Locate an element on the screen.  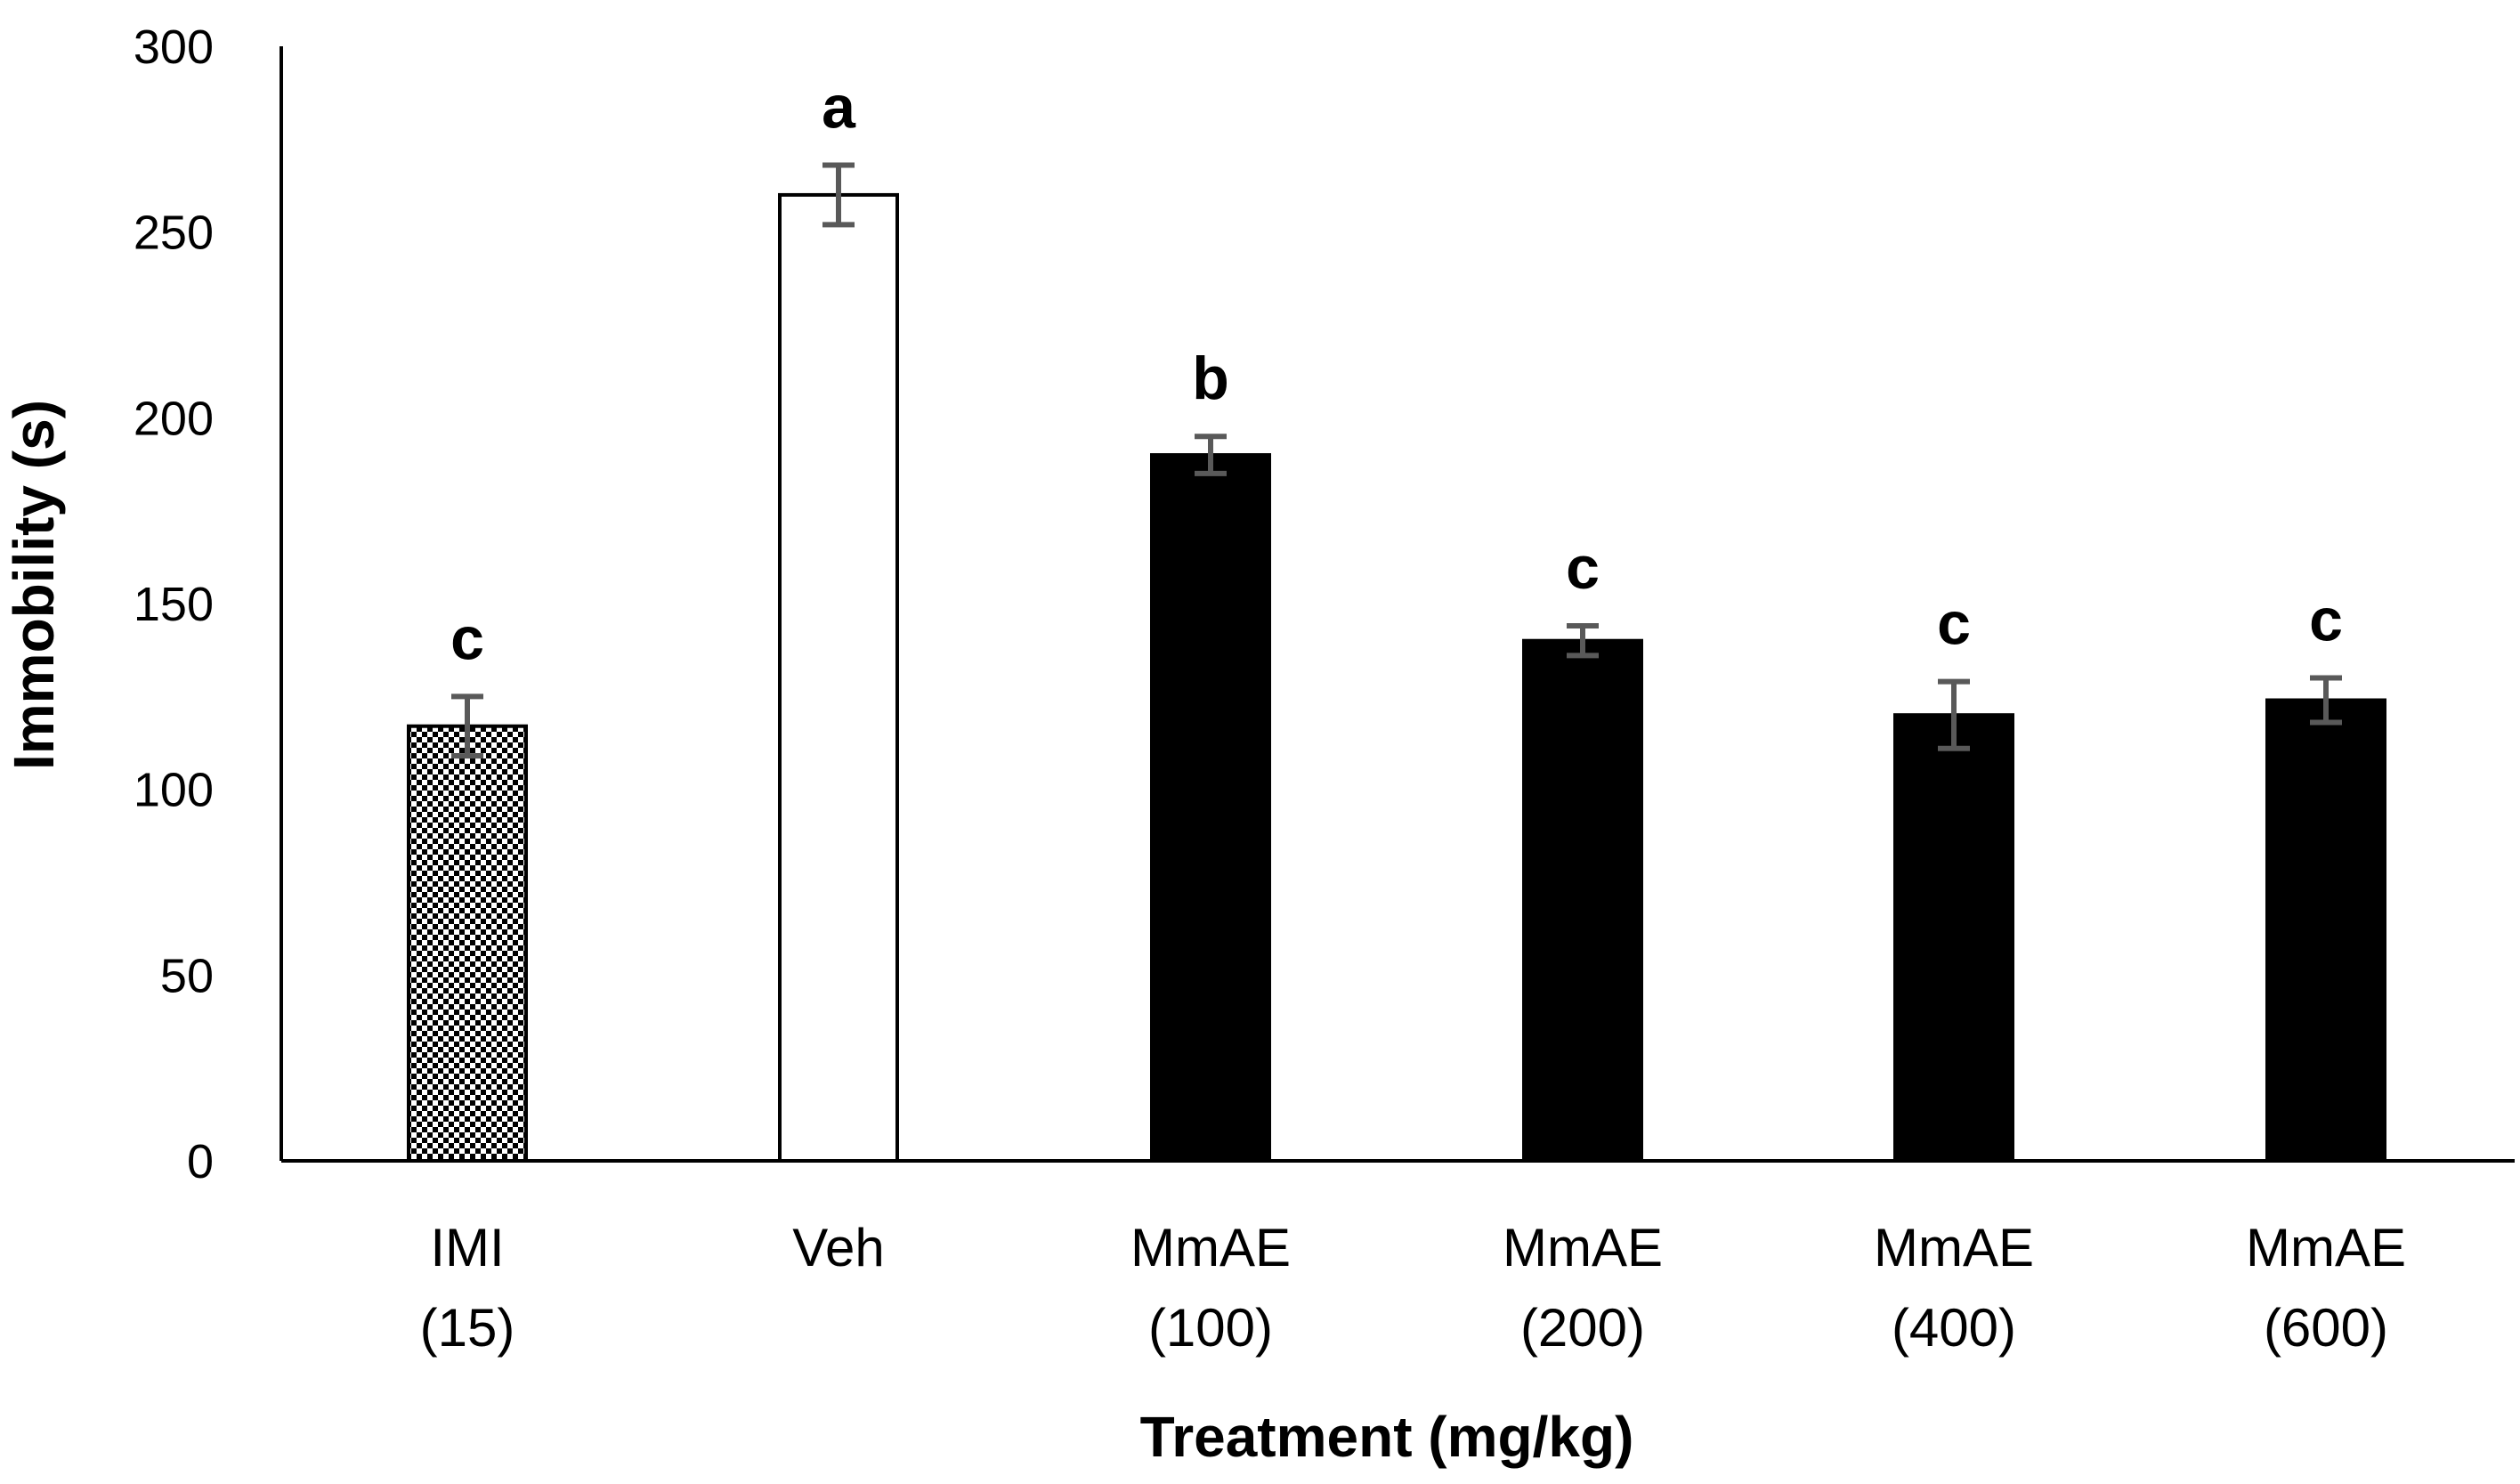
category-label-line2: (200) is located at coordinates (1582, 1328).